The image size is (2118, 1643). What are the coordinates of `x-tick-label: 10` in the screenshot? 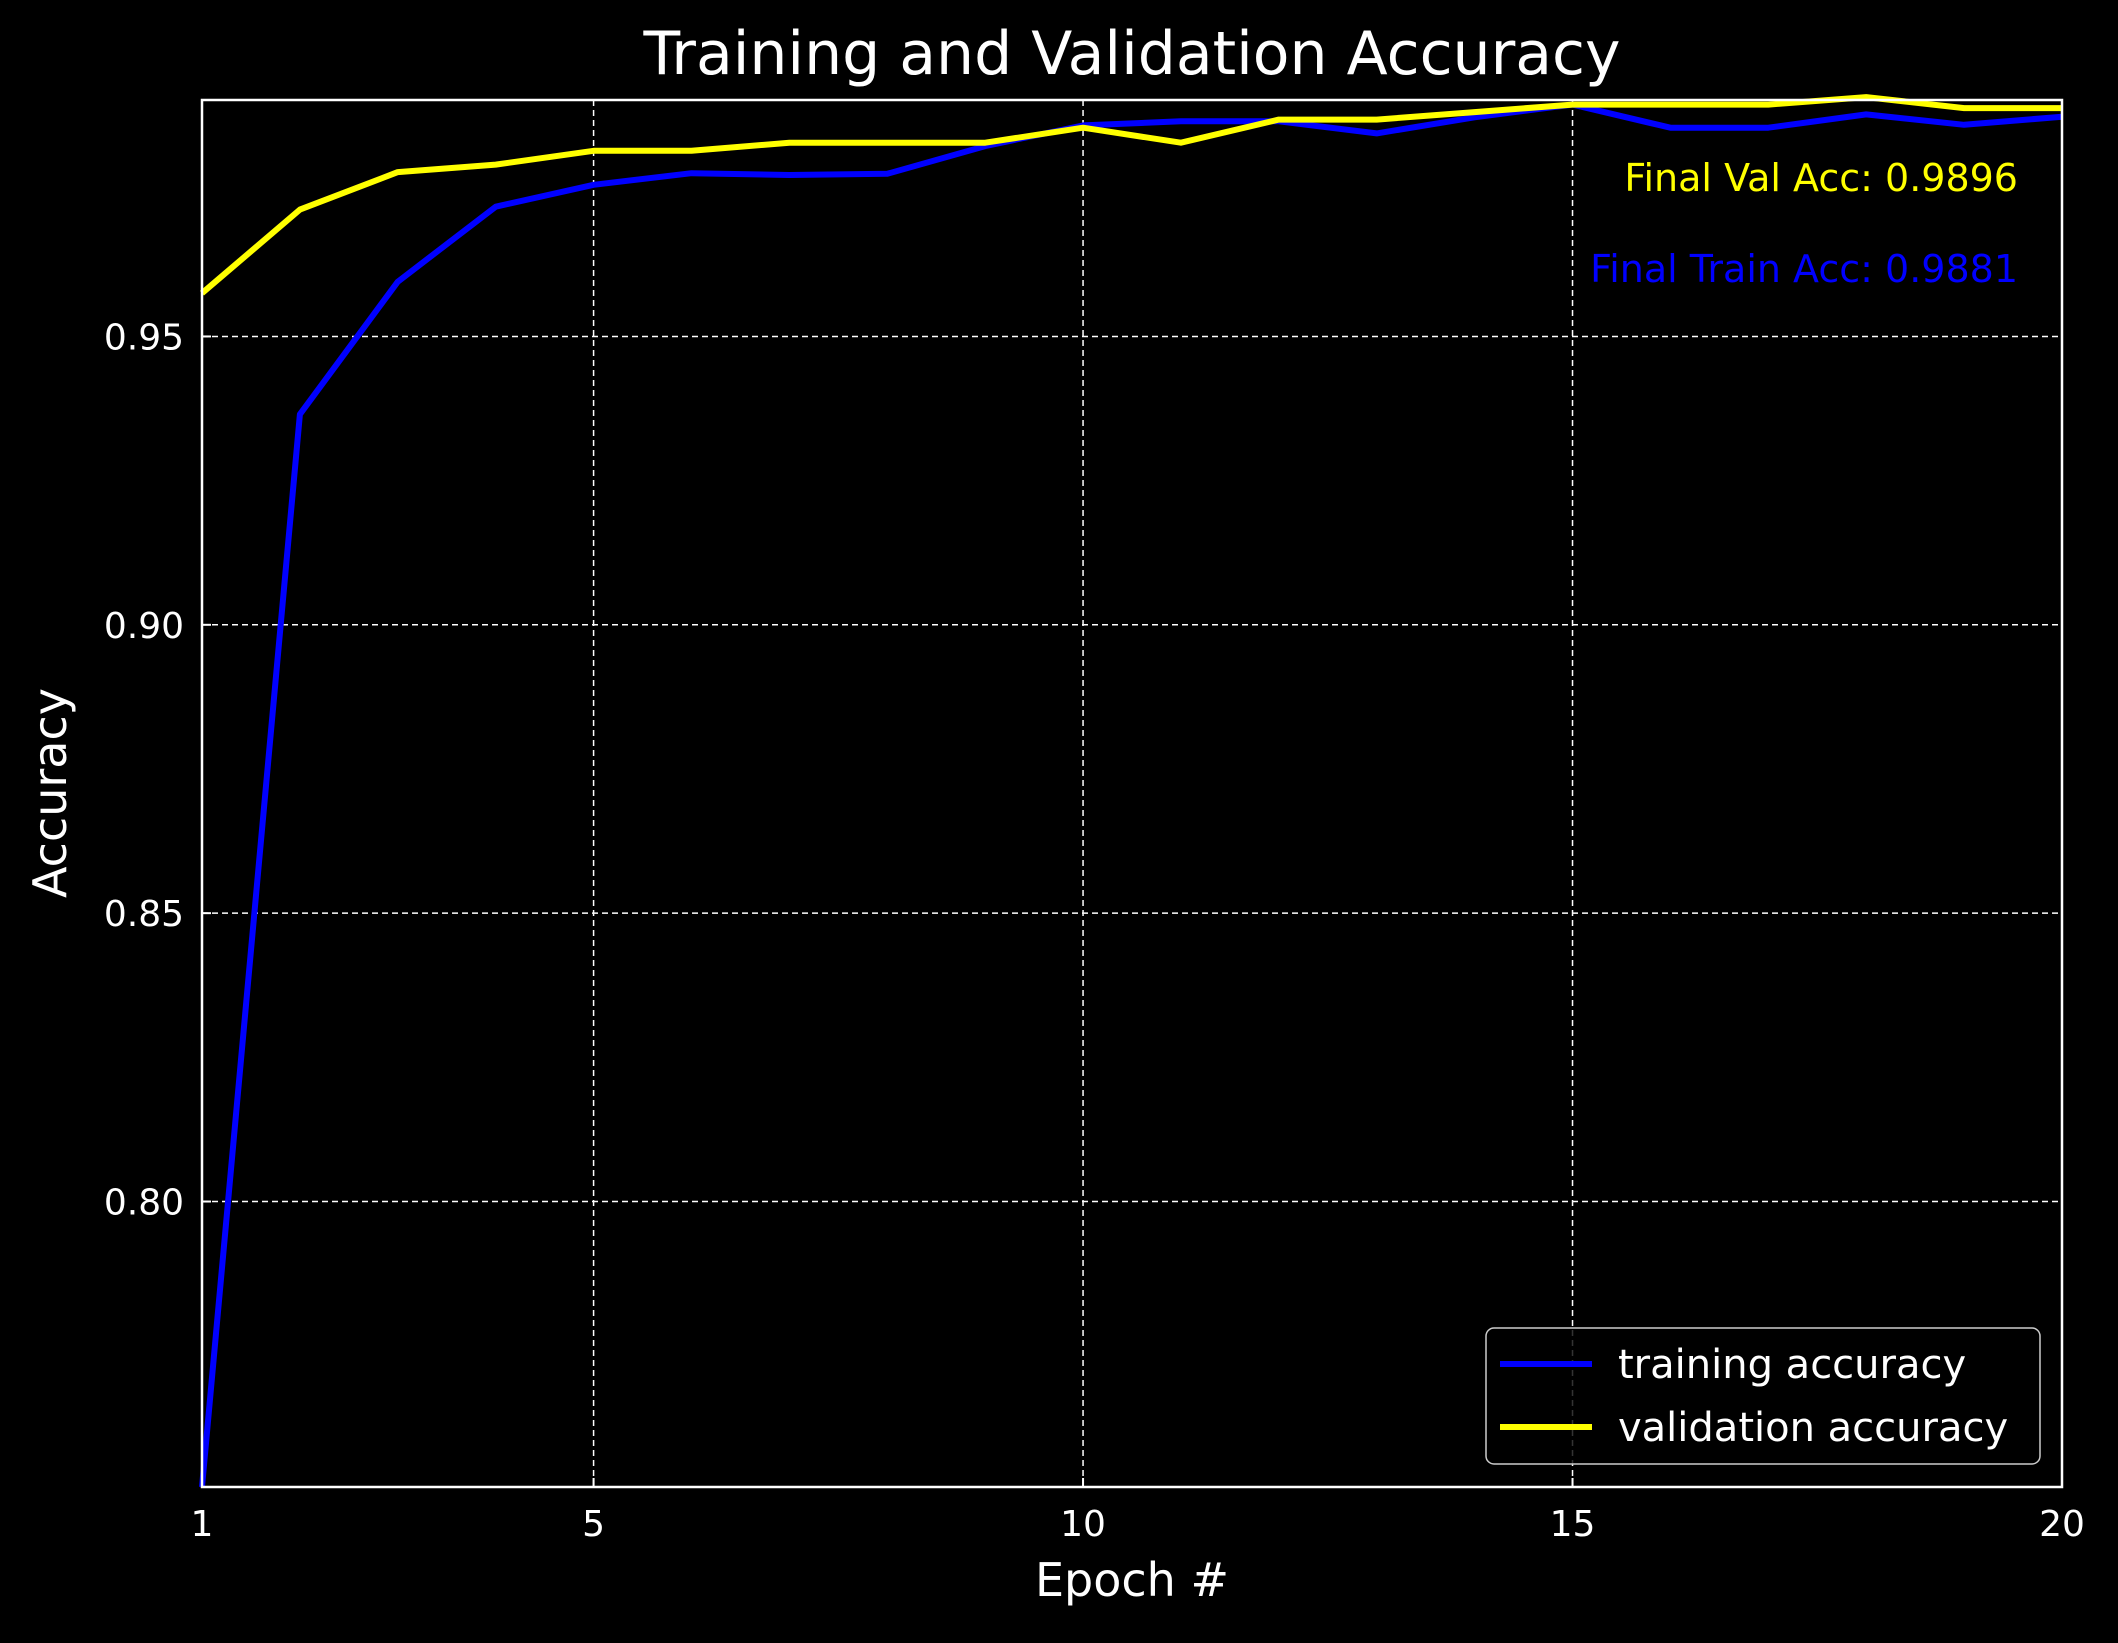 It's located at (1083, 1524).